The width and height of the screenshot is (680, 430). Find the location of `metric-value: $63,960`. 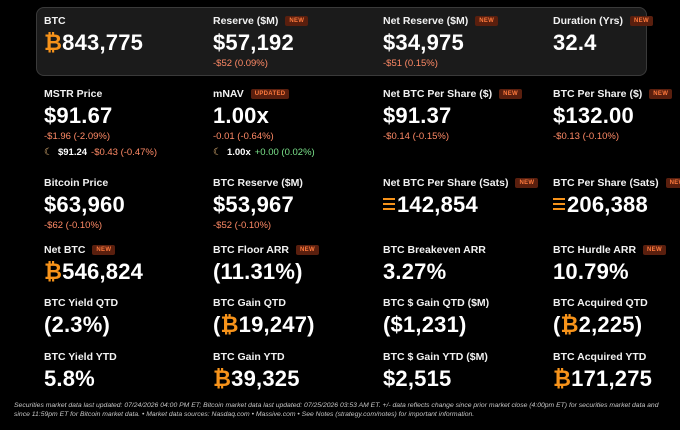

metric-value: $63,960 is located at coordinates (84, 204).